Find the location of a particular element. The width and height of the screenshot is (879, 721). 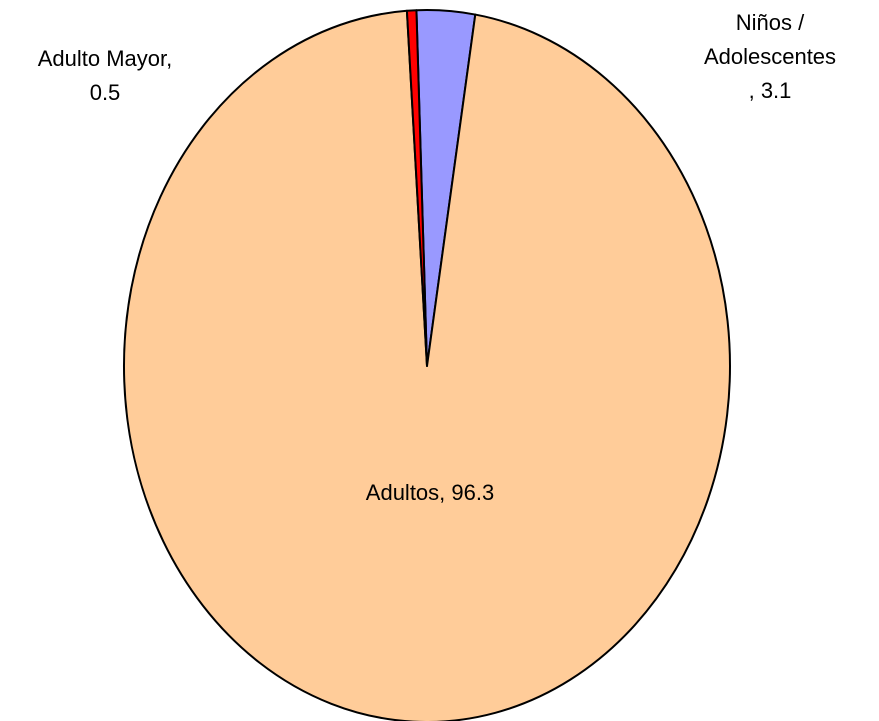

data-label-ninos-adolescentes: Niños / Adolescentes , 3.1 is located at coordinates (770, 57).